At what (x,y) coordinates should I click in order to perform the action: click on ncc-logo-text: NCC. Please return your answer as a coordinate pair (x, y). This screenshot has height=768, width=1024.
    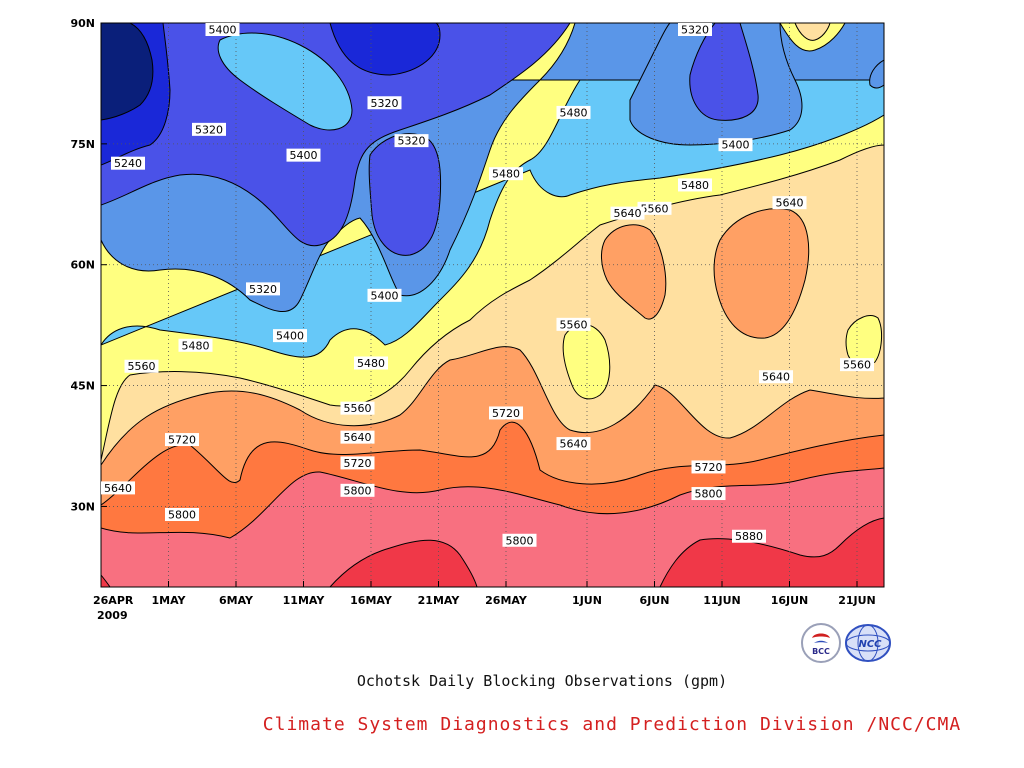
    Looking at the image, I should click on (870, 644).